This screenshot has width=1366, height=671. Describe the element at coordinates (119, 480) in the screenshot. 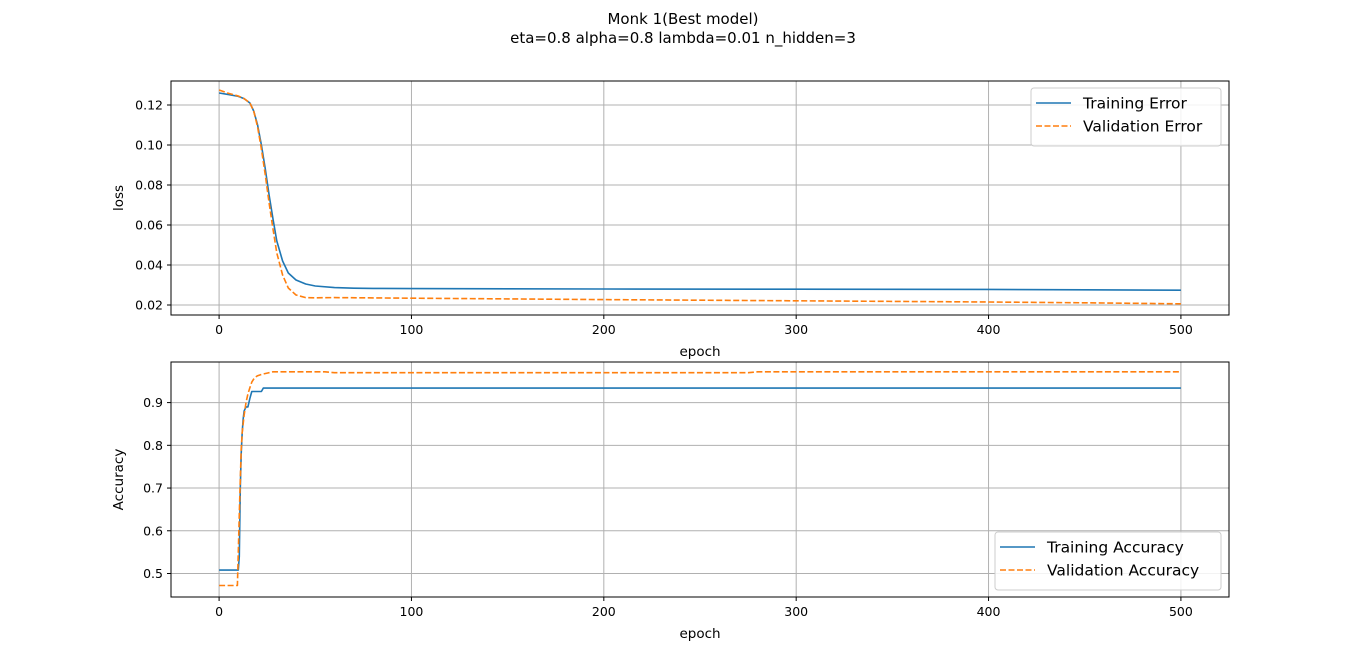

I see `y-axis-label: Accuracy` at that location.